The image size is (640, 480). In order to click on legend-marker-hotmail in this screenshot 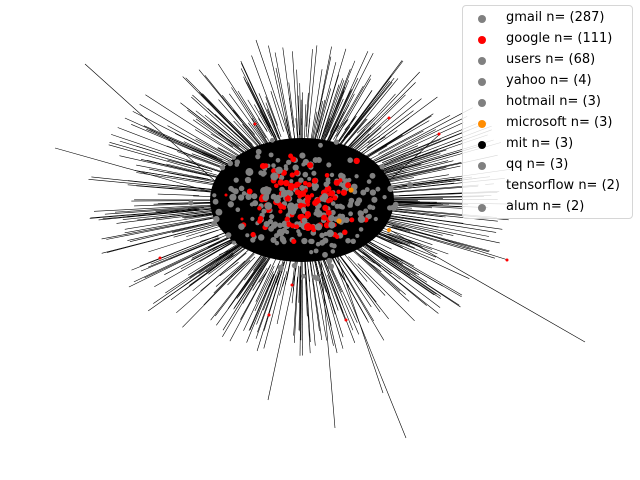, I will do `click(482, 103)`.